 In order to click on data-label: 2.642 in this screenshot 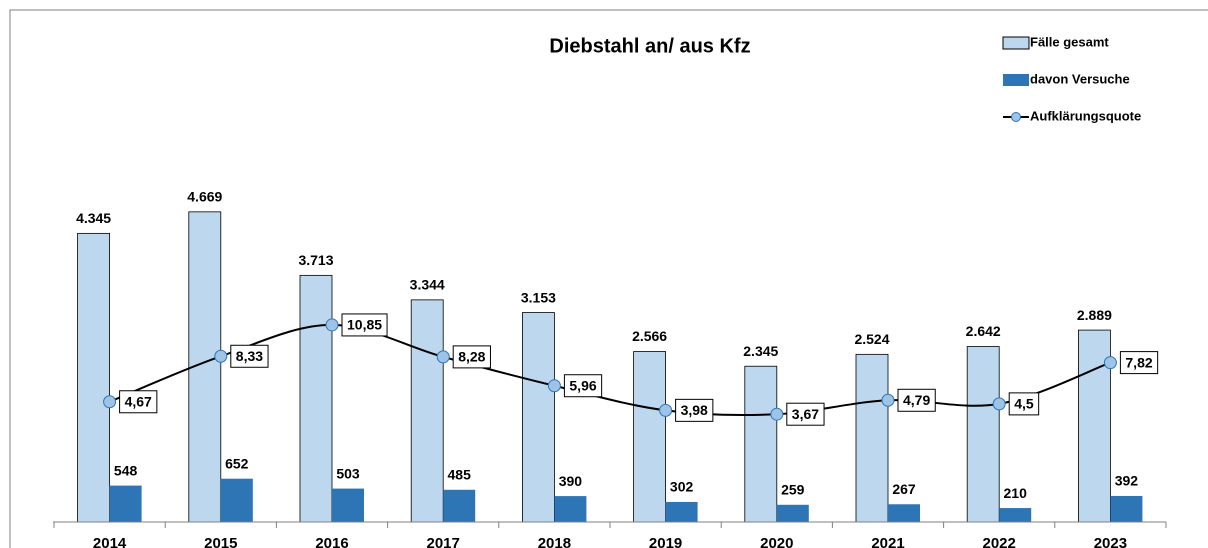, I will do `click(983, 331)`.